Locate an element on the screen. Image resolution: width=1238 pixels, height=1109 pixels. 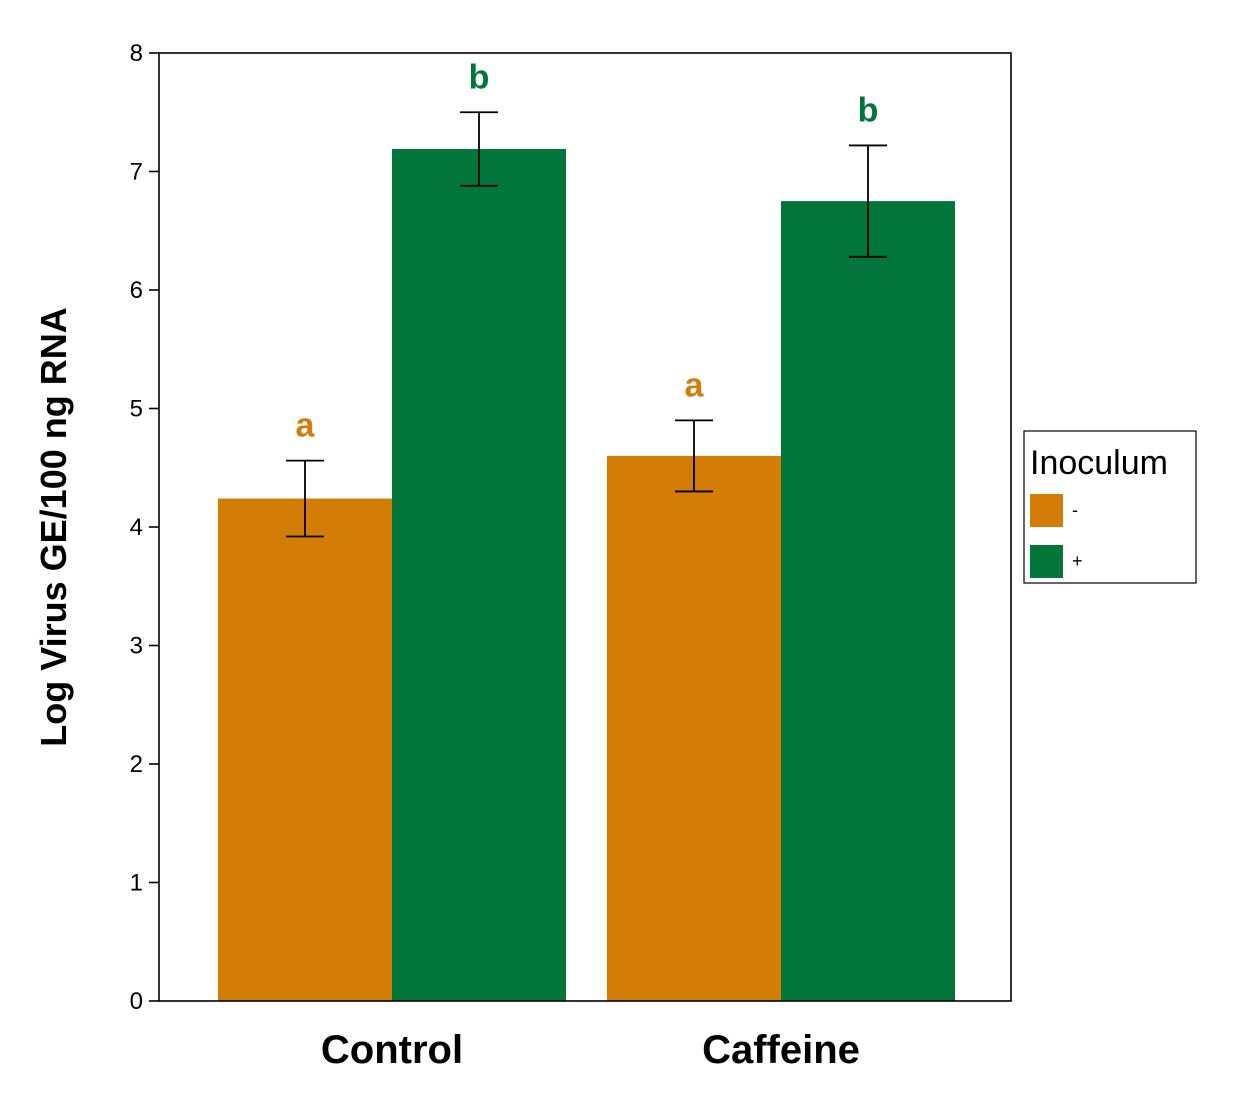
y-tick-label: 4 is located at coordinates (136, 527).